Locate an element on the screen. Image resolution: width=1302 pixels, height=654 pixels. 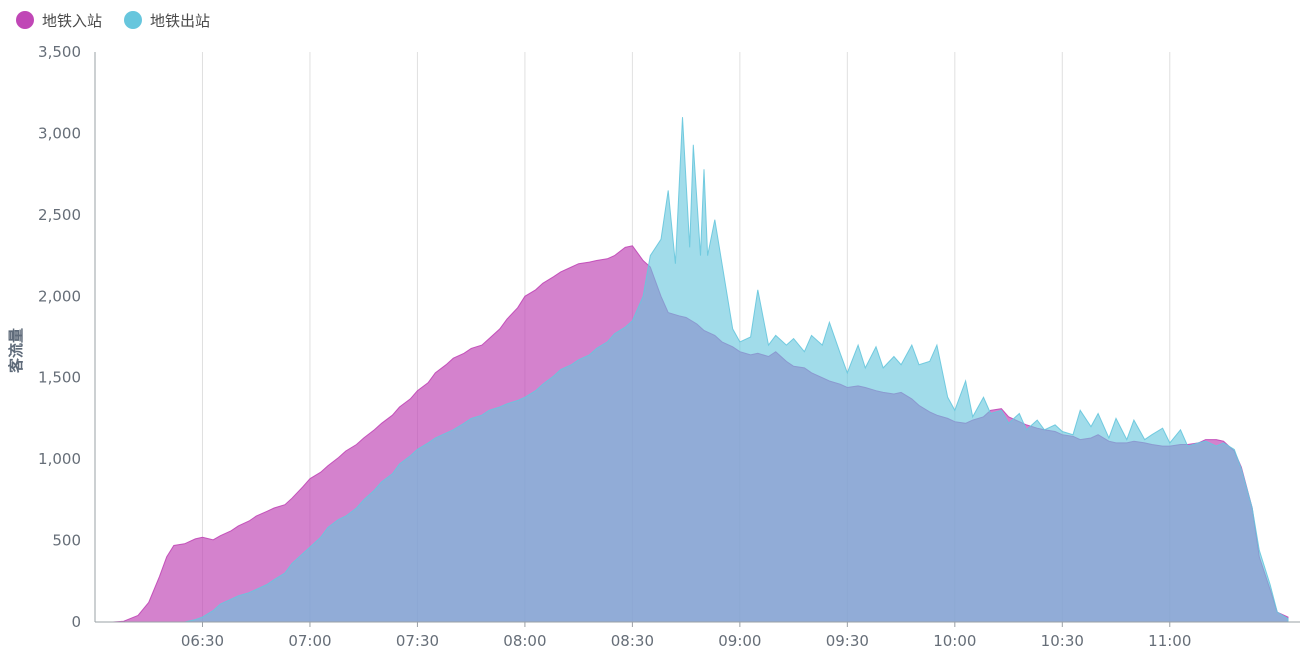
legend-item-out: 地铁出站 is located at coordinates (167, 20).